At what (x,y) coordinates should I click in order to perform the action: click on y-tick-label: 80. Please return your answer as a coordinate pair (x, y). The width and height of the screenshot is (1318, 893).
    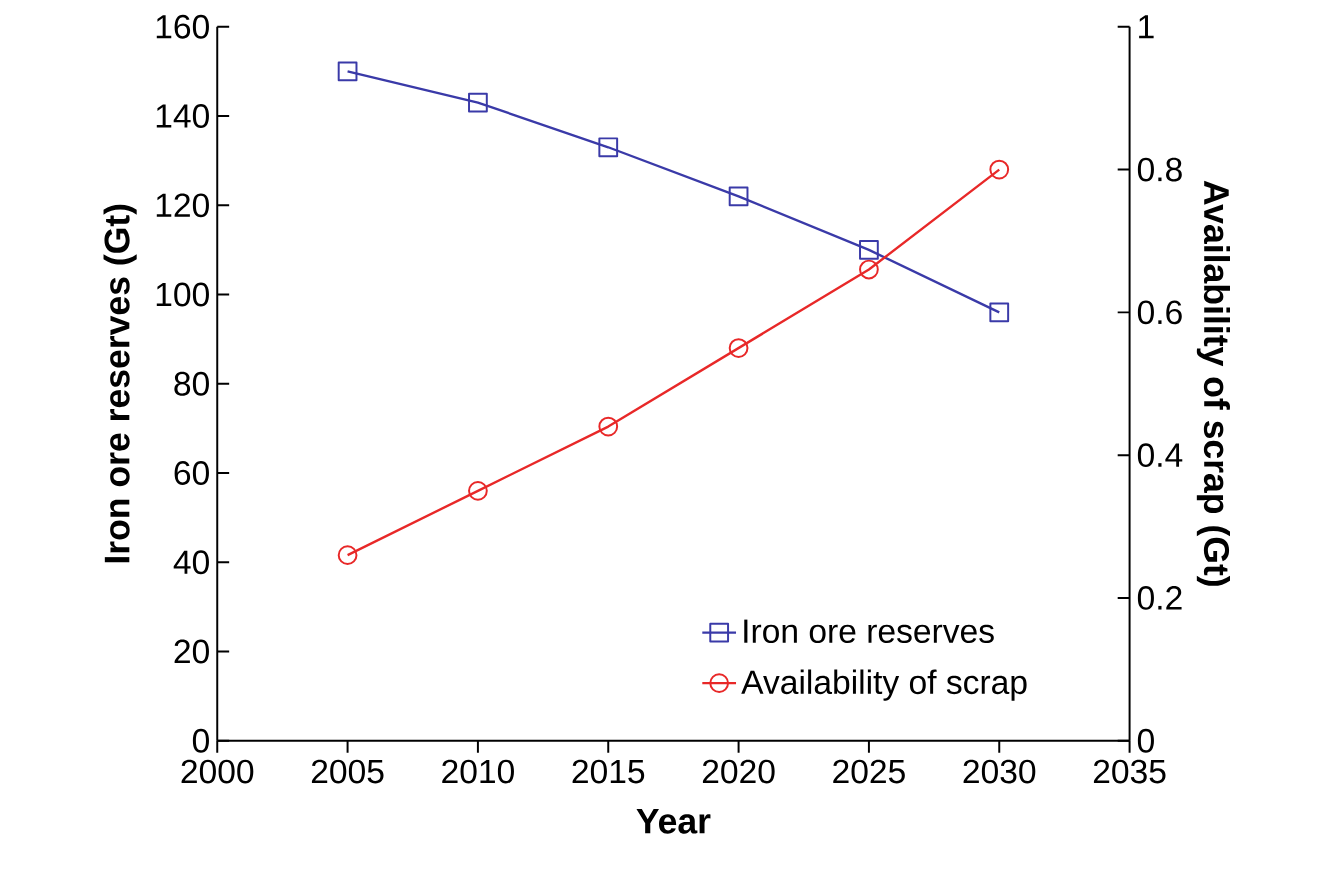
    Looking at the image, I should click on (191, 383).